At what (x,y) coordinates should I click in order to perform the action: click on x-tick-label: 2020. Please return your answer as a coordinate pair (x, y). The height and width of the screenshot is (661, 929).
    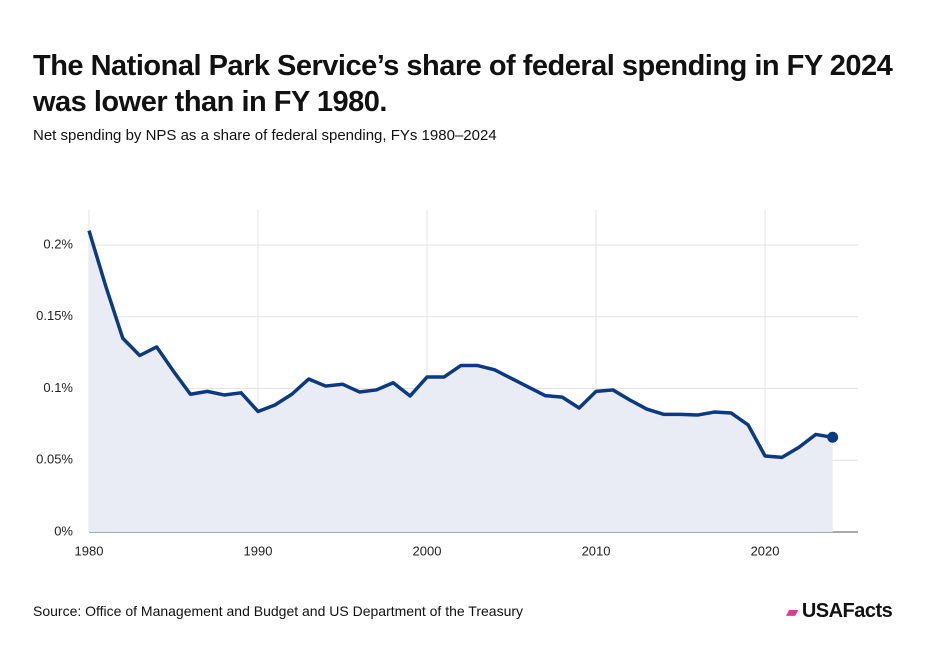
    Looking at the image, I should click on (765, 550).